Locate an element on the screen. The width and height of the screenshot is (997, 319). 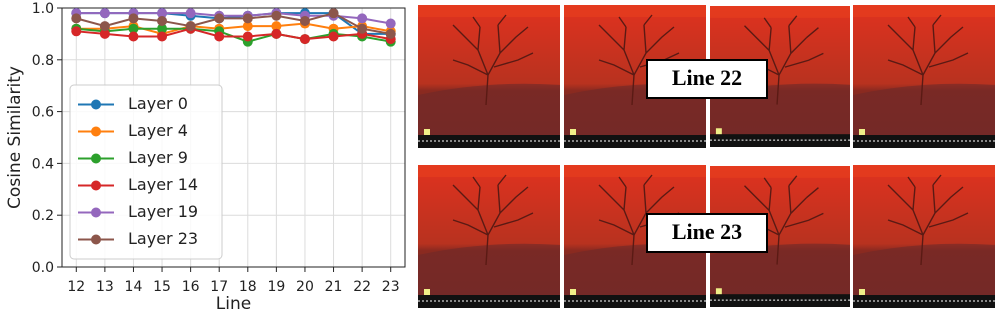
legend-label: Layer 9 is located at coordinates (158, 157).